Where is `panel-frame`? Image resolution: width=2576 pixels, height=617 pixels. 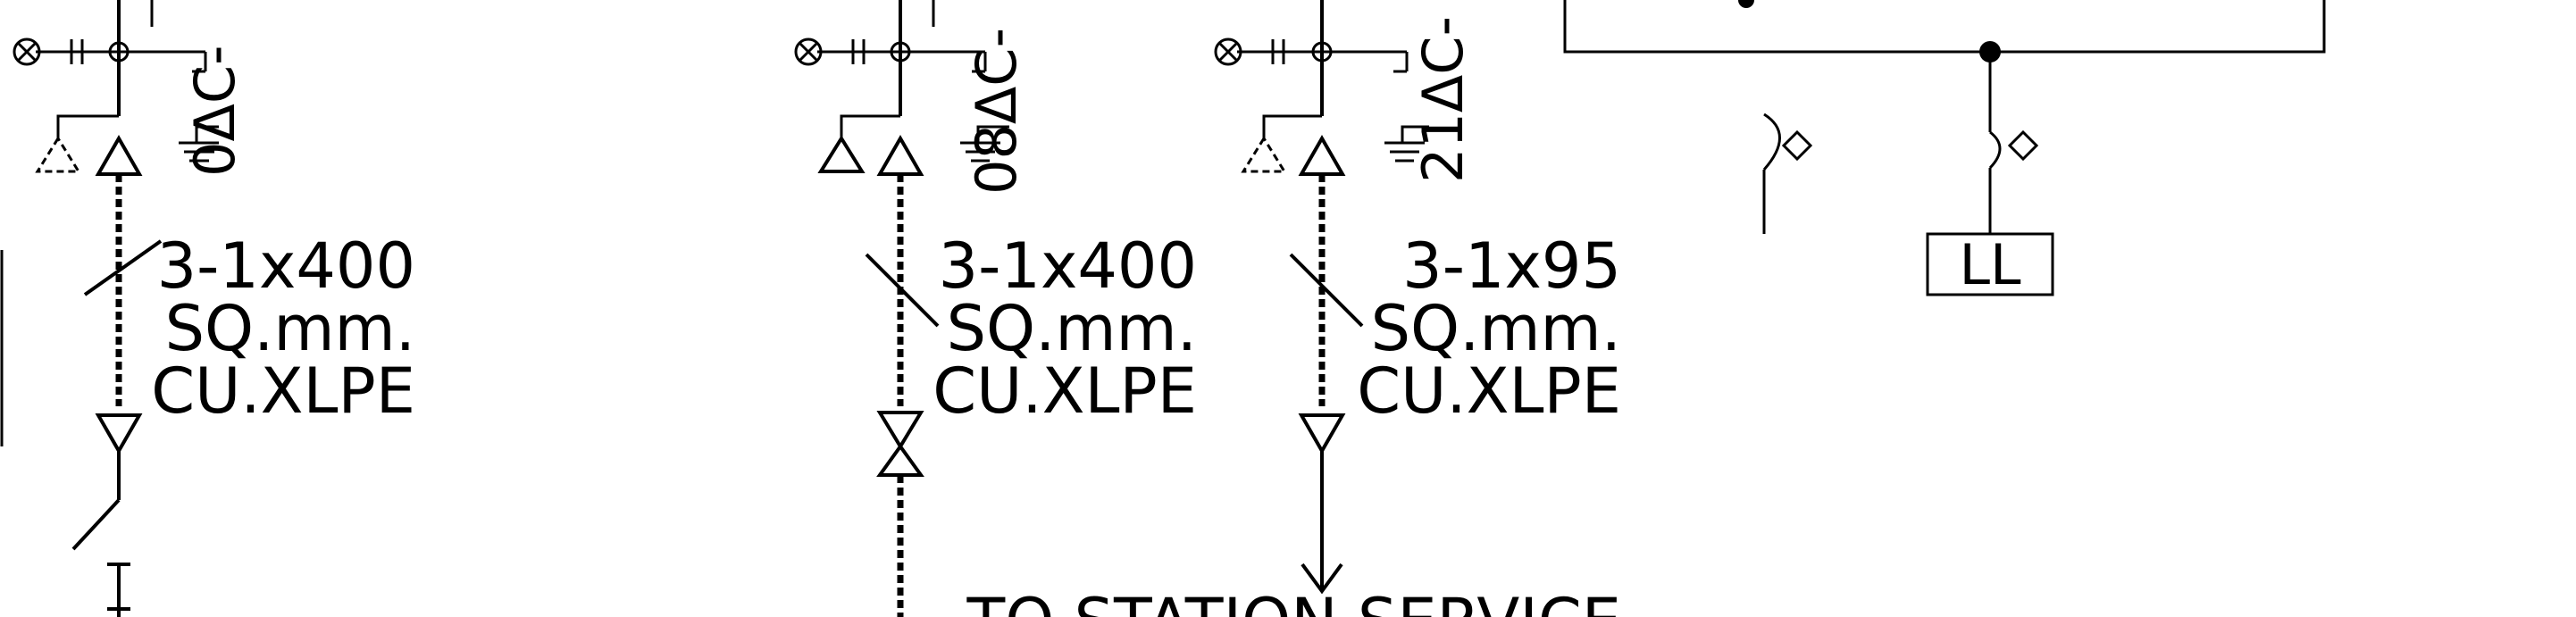
panel-frame is located at coordinates (1945, 27).